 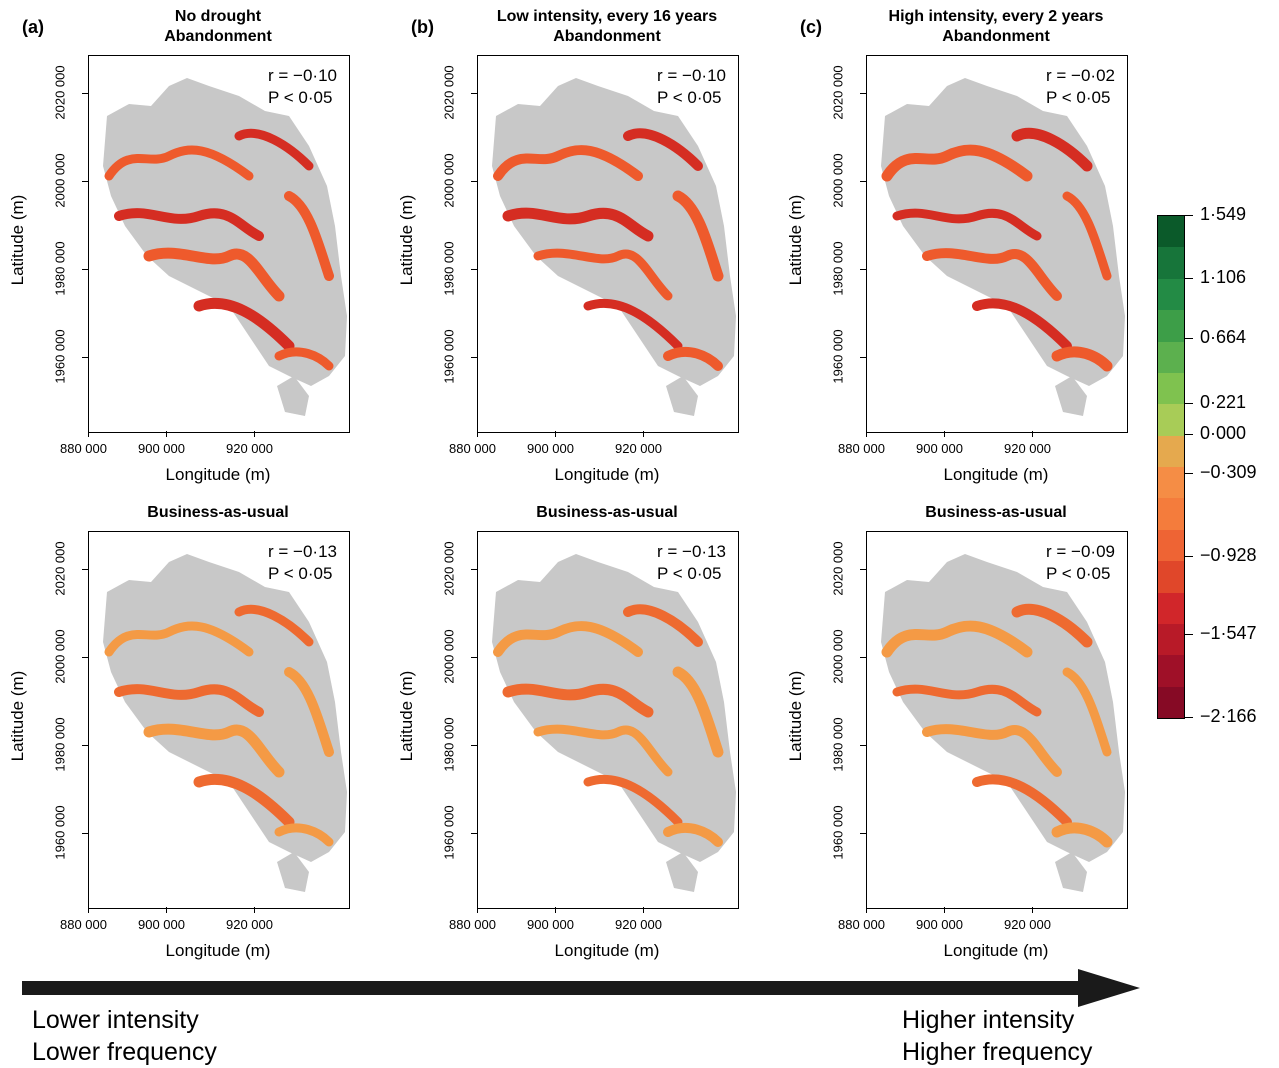 I want to click on color-scale-bar, so click(x=1171, y=467).